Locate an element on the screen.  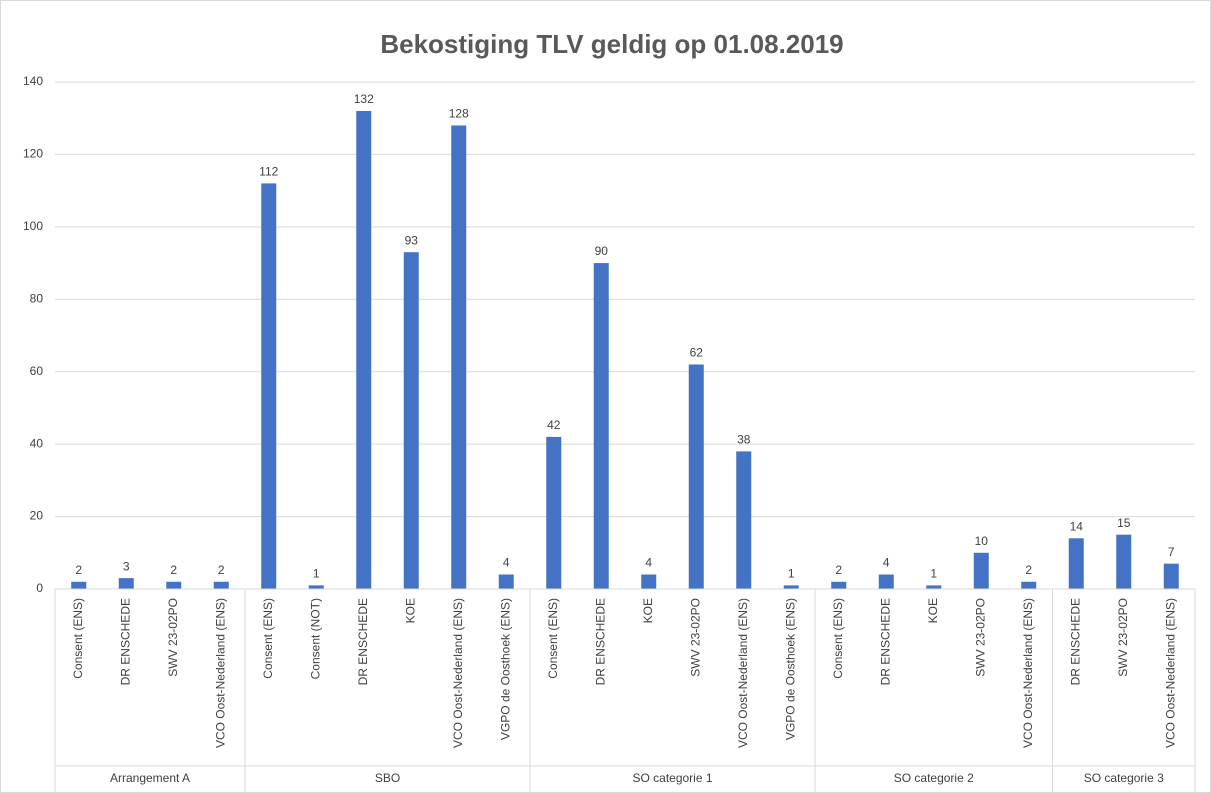
data-label: 3 is located at coordinates (126, 566).